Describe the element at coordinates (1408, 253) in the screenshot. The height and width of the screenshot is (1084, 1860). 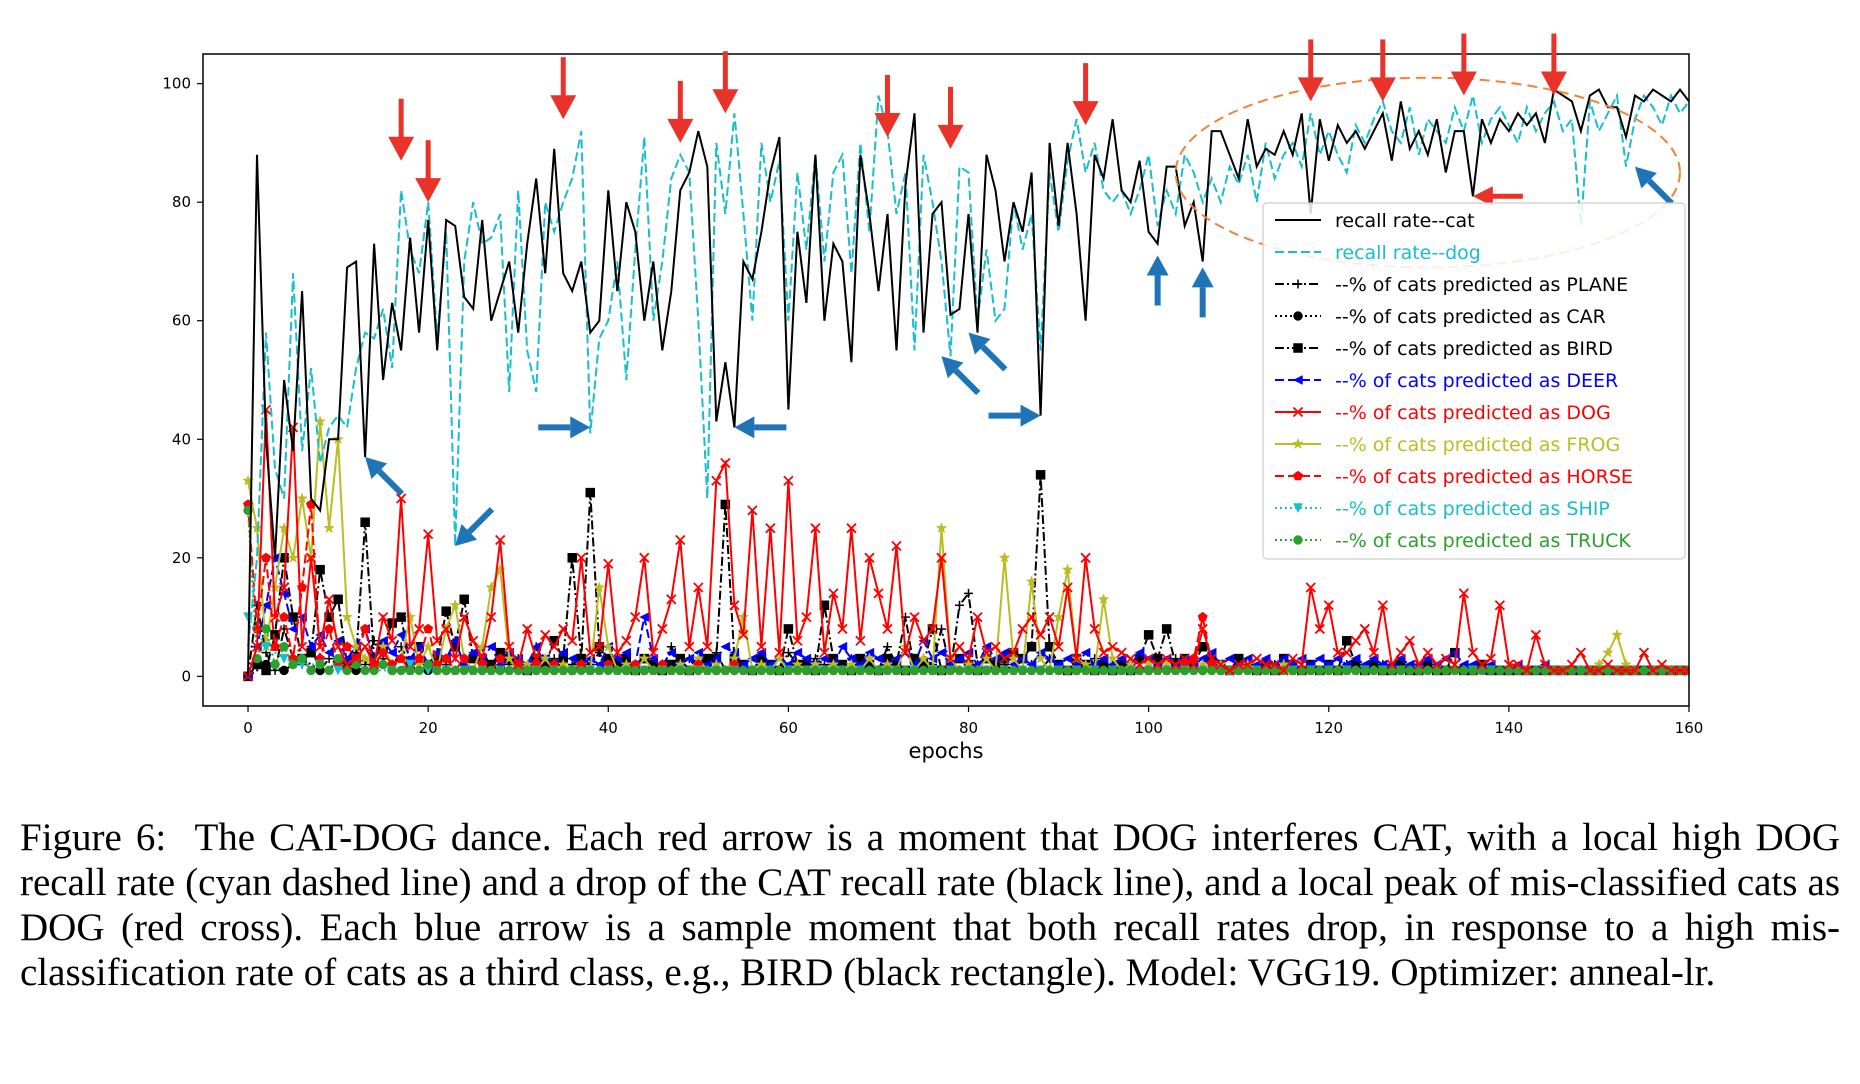
I see `legend-label: recall rate--dog` at that location.